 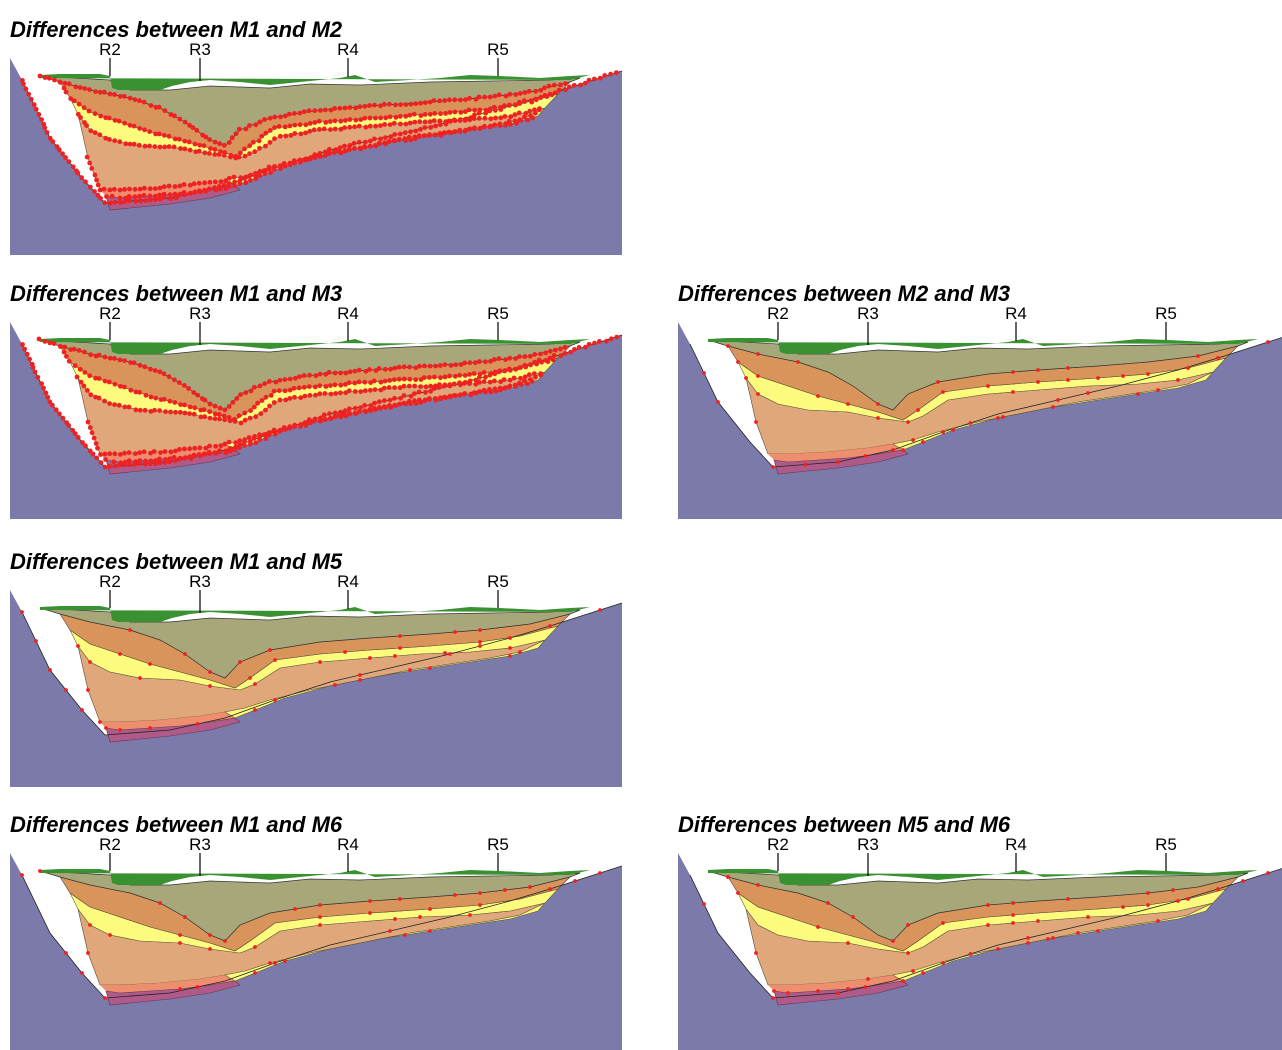 I want to click on difference-markers, so click(x=311, y=670).